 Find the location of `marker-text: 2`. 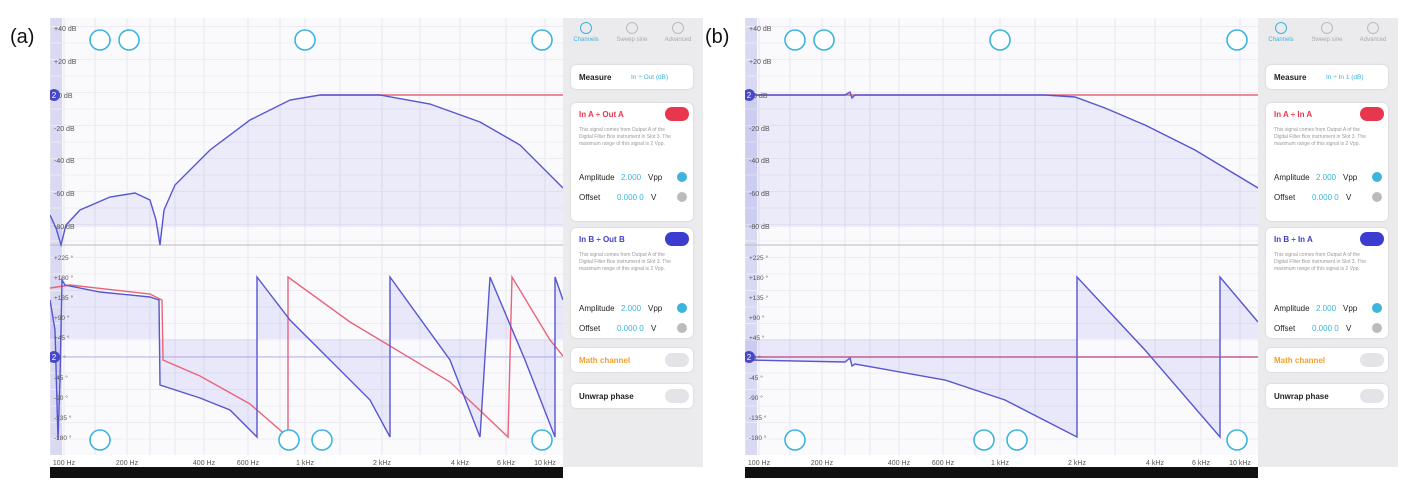

marker-text: 2 is located at coordinates (54, 357).